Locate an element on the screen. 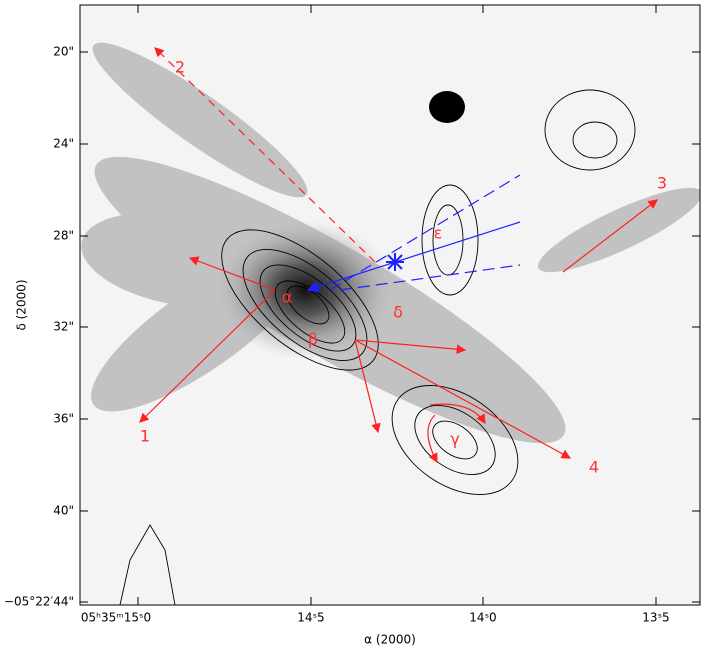 Image resolution: width=706 pixels, height=657 pixels. y-tick-label: 28" is located at coordinates (63, 236).